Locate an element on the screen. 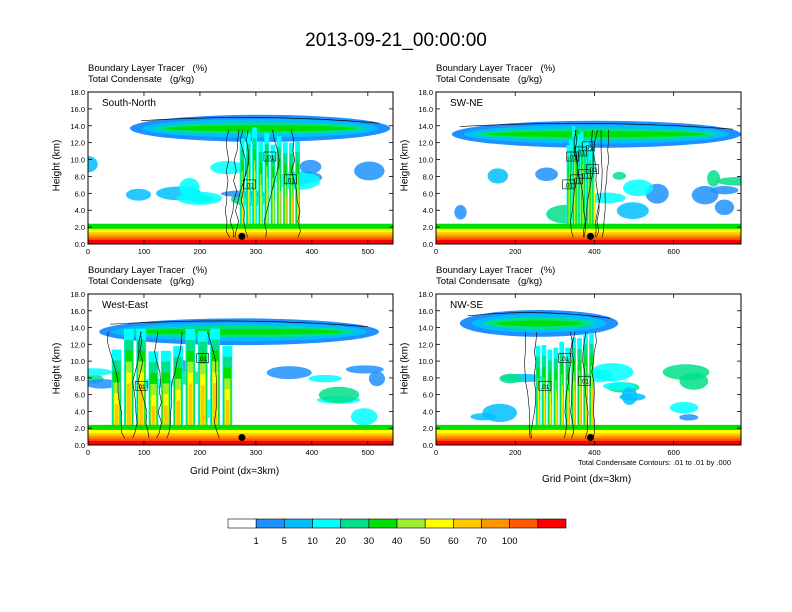  panel-2-header-line2: Total Condensate (g/kg) is located at coordinates (489, 79).